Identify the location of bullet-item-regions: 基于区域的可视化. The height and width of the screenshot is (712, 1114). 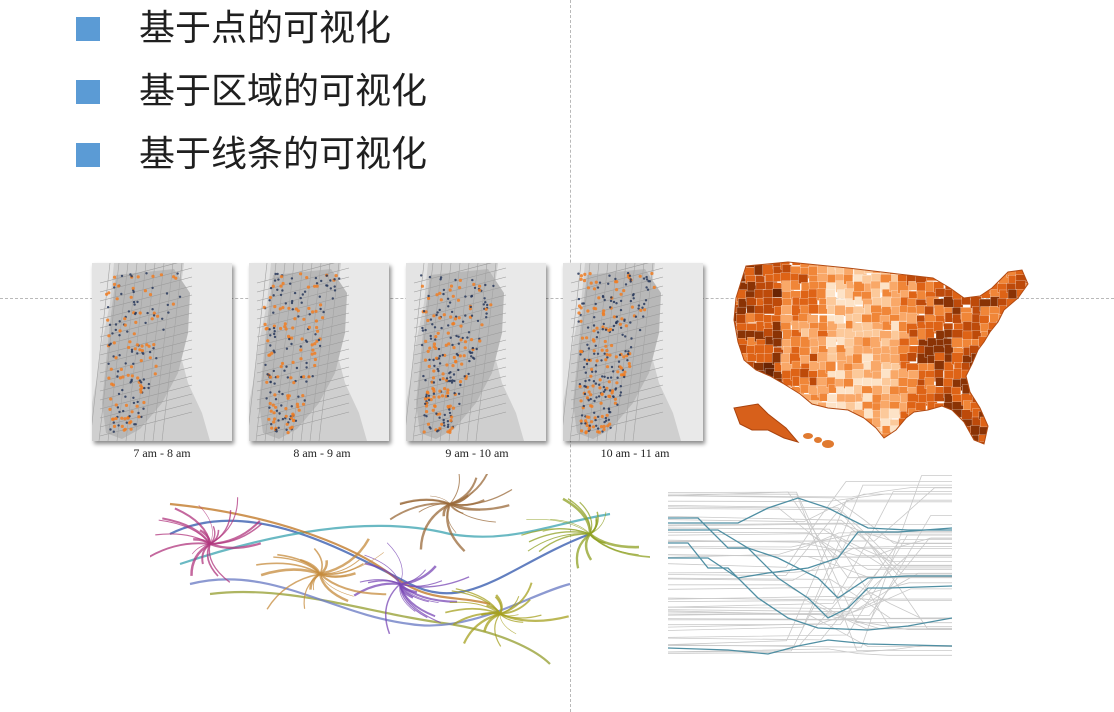
(251, 92).